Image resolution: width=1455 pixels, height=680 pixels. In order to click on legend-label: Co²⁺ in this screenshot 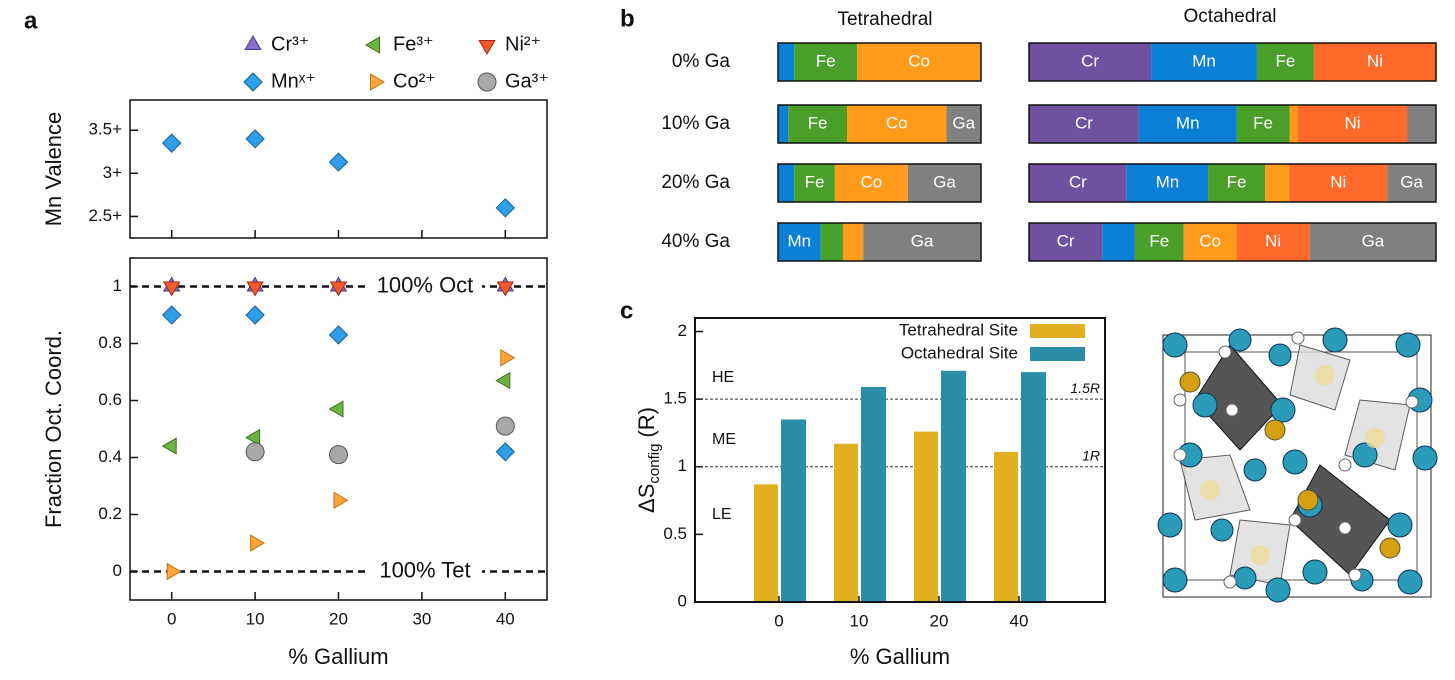, I will do `click(414, 81)`.